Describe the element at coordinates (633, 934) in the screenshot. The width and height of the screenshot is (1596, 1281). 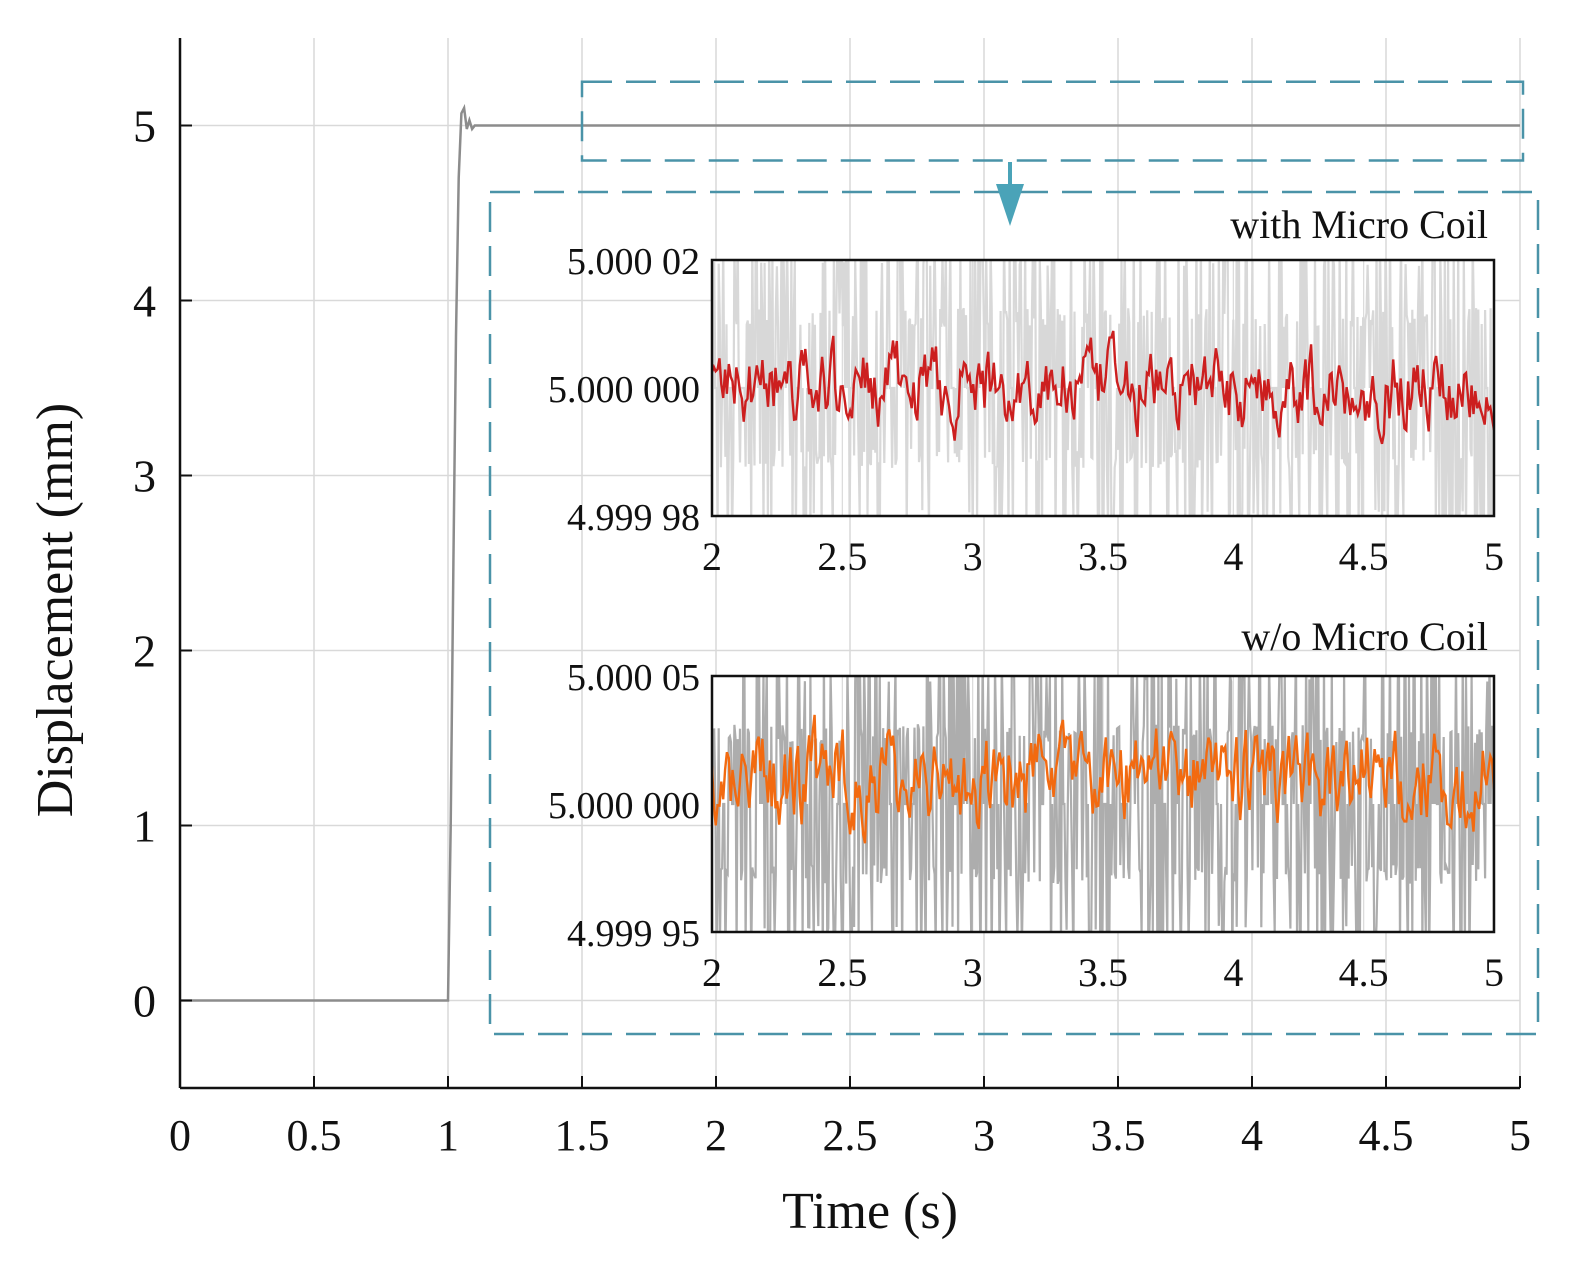
I see `inset-y-tick-label: 4.999 95` at that location.